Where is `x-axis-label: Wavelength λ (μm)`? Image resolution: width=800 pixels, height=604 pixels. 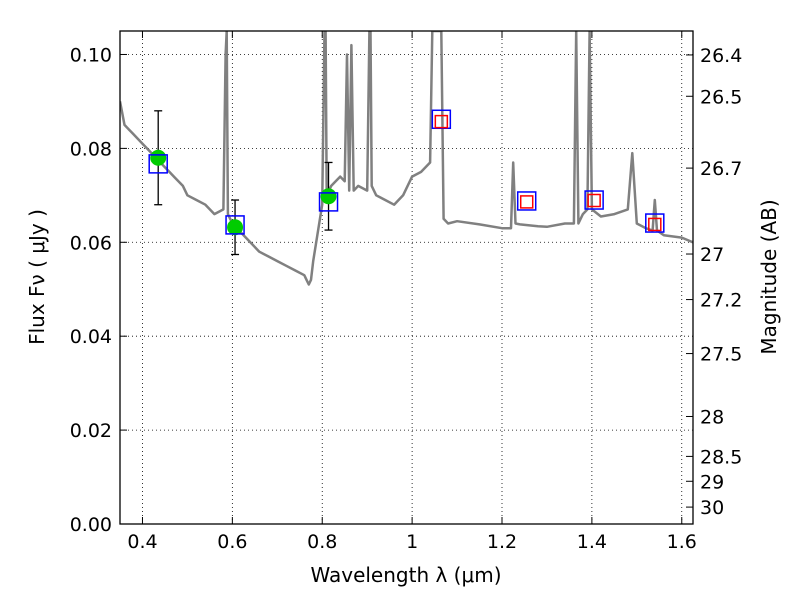 x-axis-label: Wavelength λ (μm) is located at coordinates (405, 575).